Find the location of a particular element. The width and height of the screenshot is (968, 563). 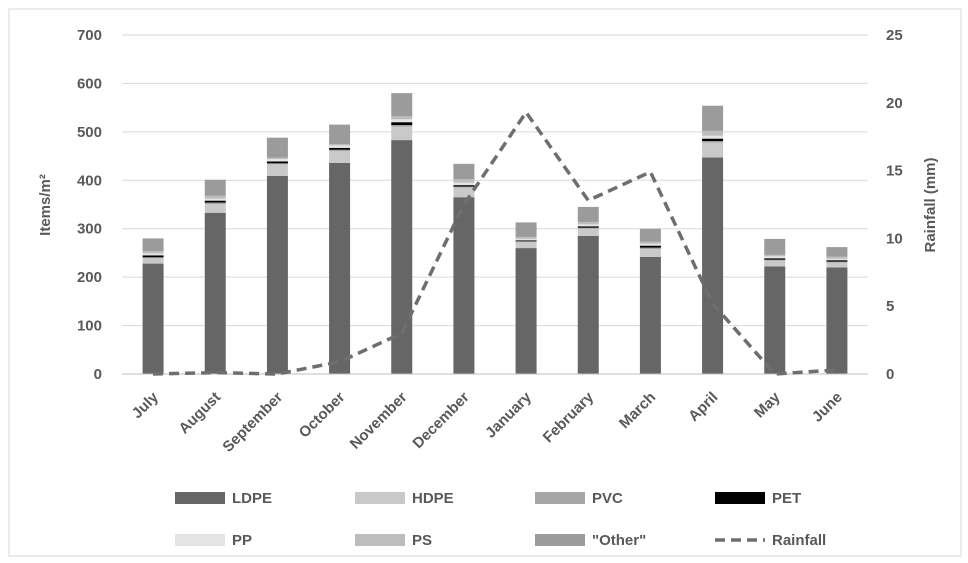

y2-tick-label: 20 is located at coordinates (894, 103).